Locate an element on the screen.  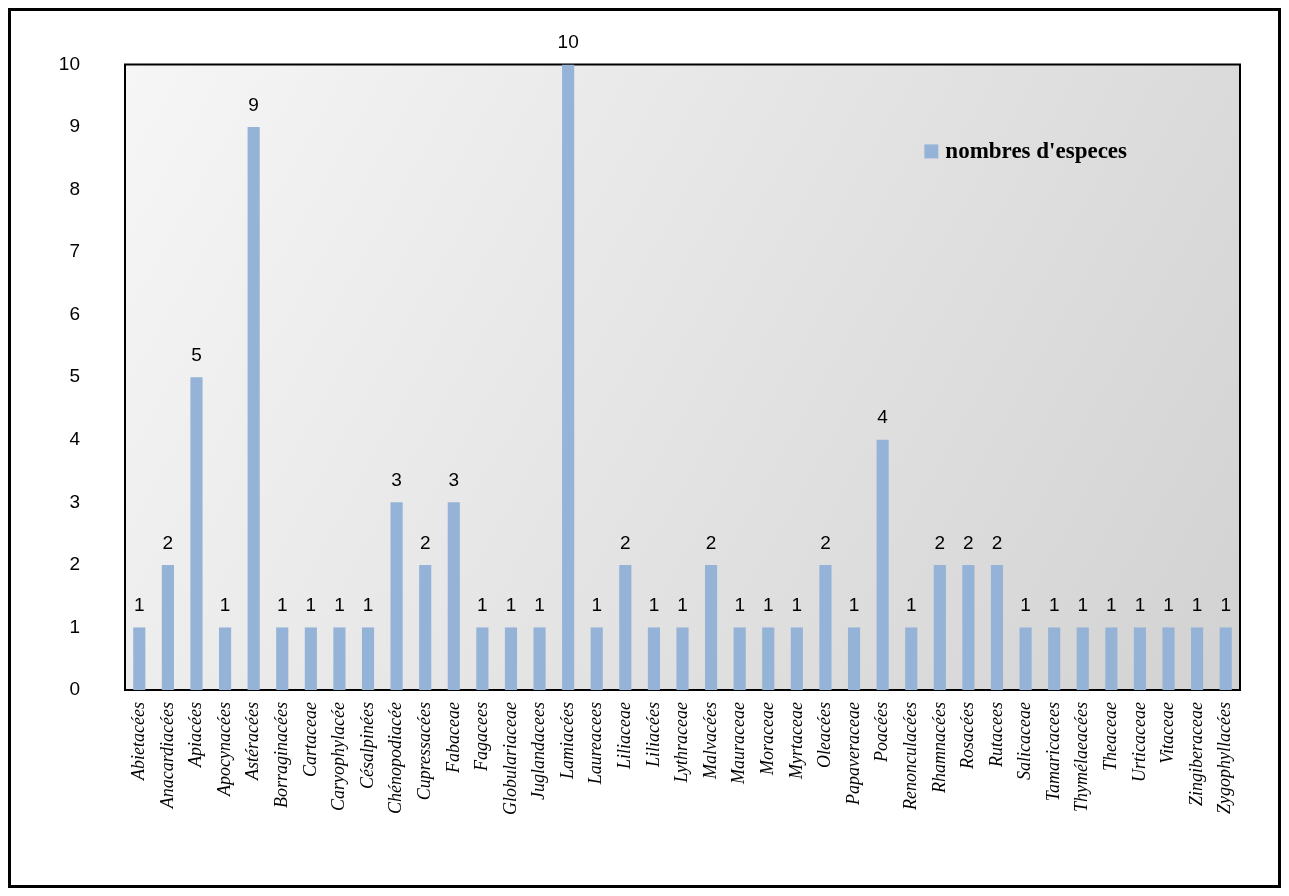
x-tick-label: Papaveraceae is located at coordinates (852, 754).